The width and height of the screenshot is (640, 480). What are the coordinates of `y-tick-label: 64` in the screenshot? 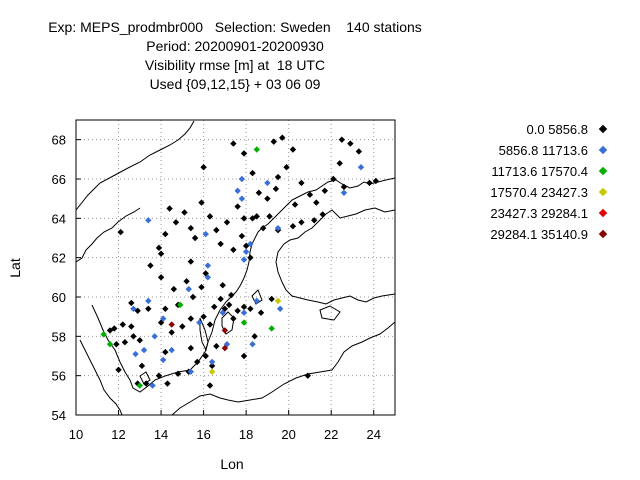 It's located at (59, 218).